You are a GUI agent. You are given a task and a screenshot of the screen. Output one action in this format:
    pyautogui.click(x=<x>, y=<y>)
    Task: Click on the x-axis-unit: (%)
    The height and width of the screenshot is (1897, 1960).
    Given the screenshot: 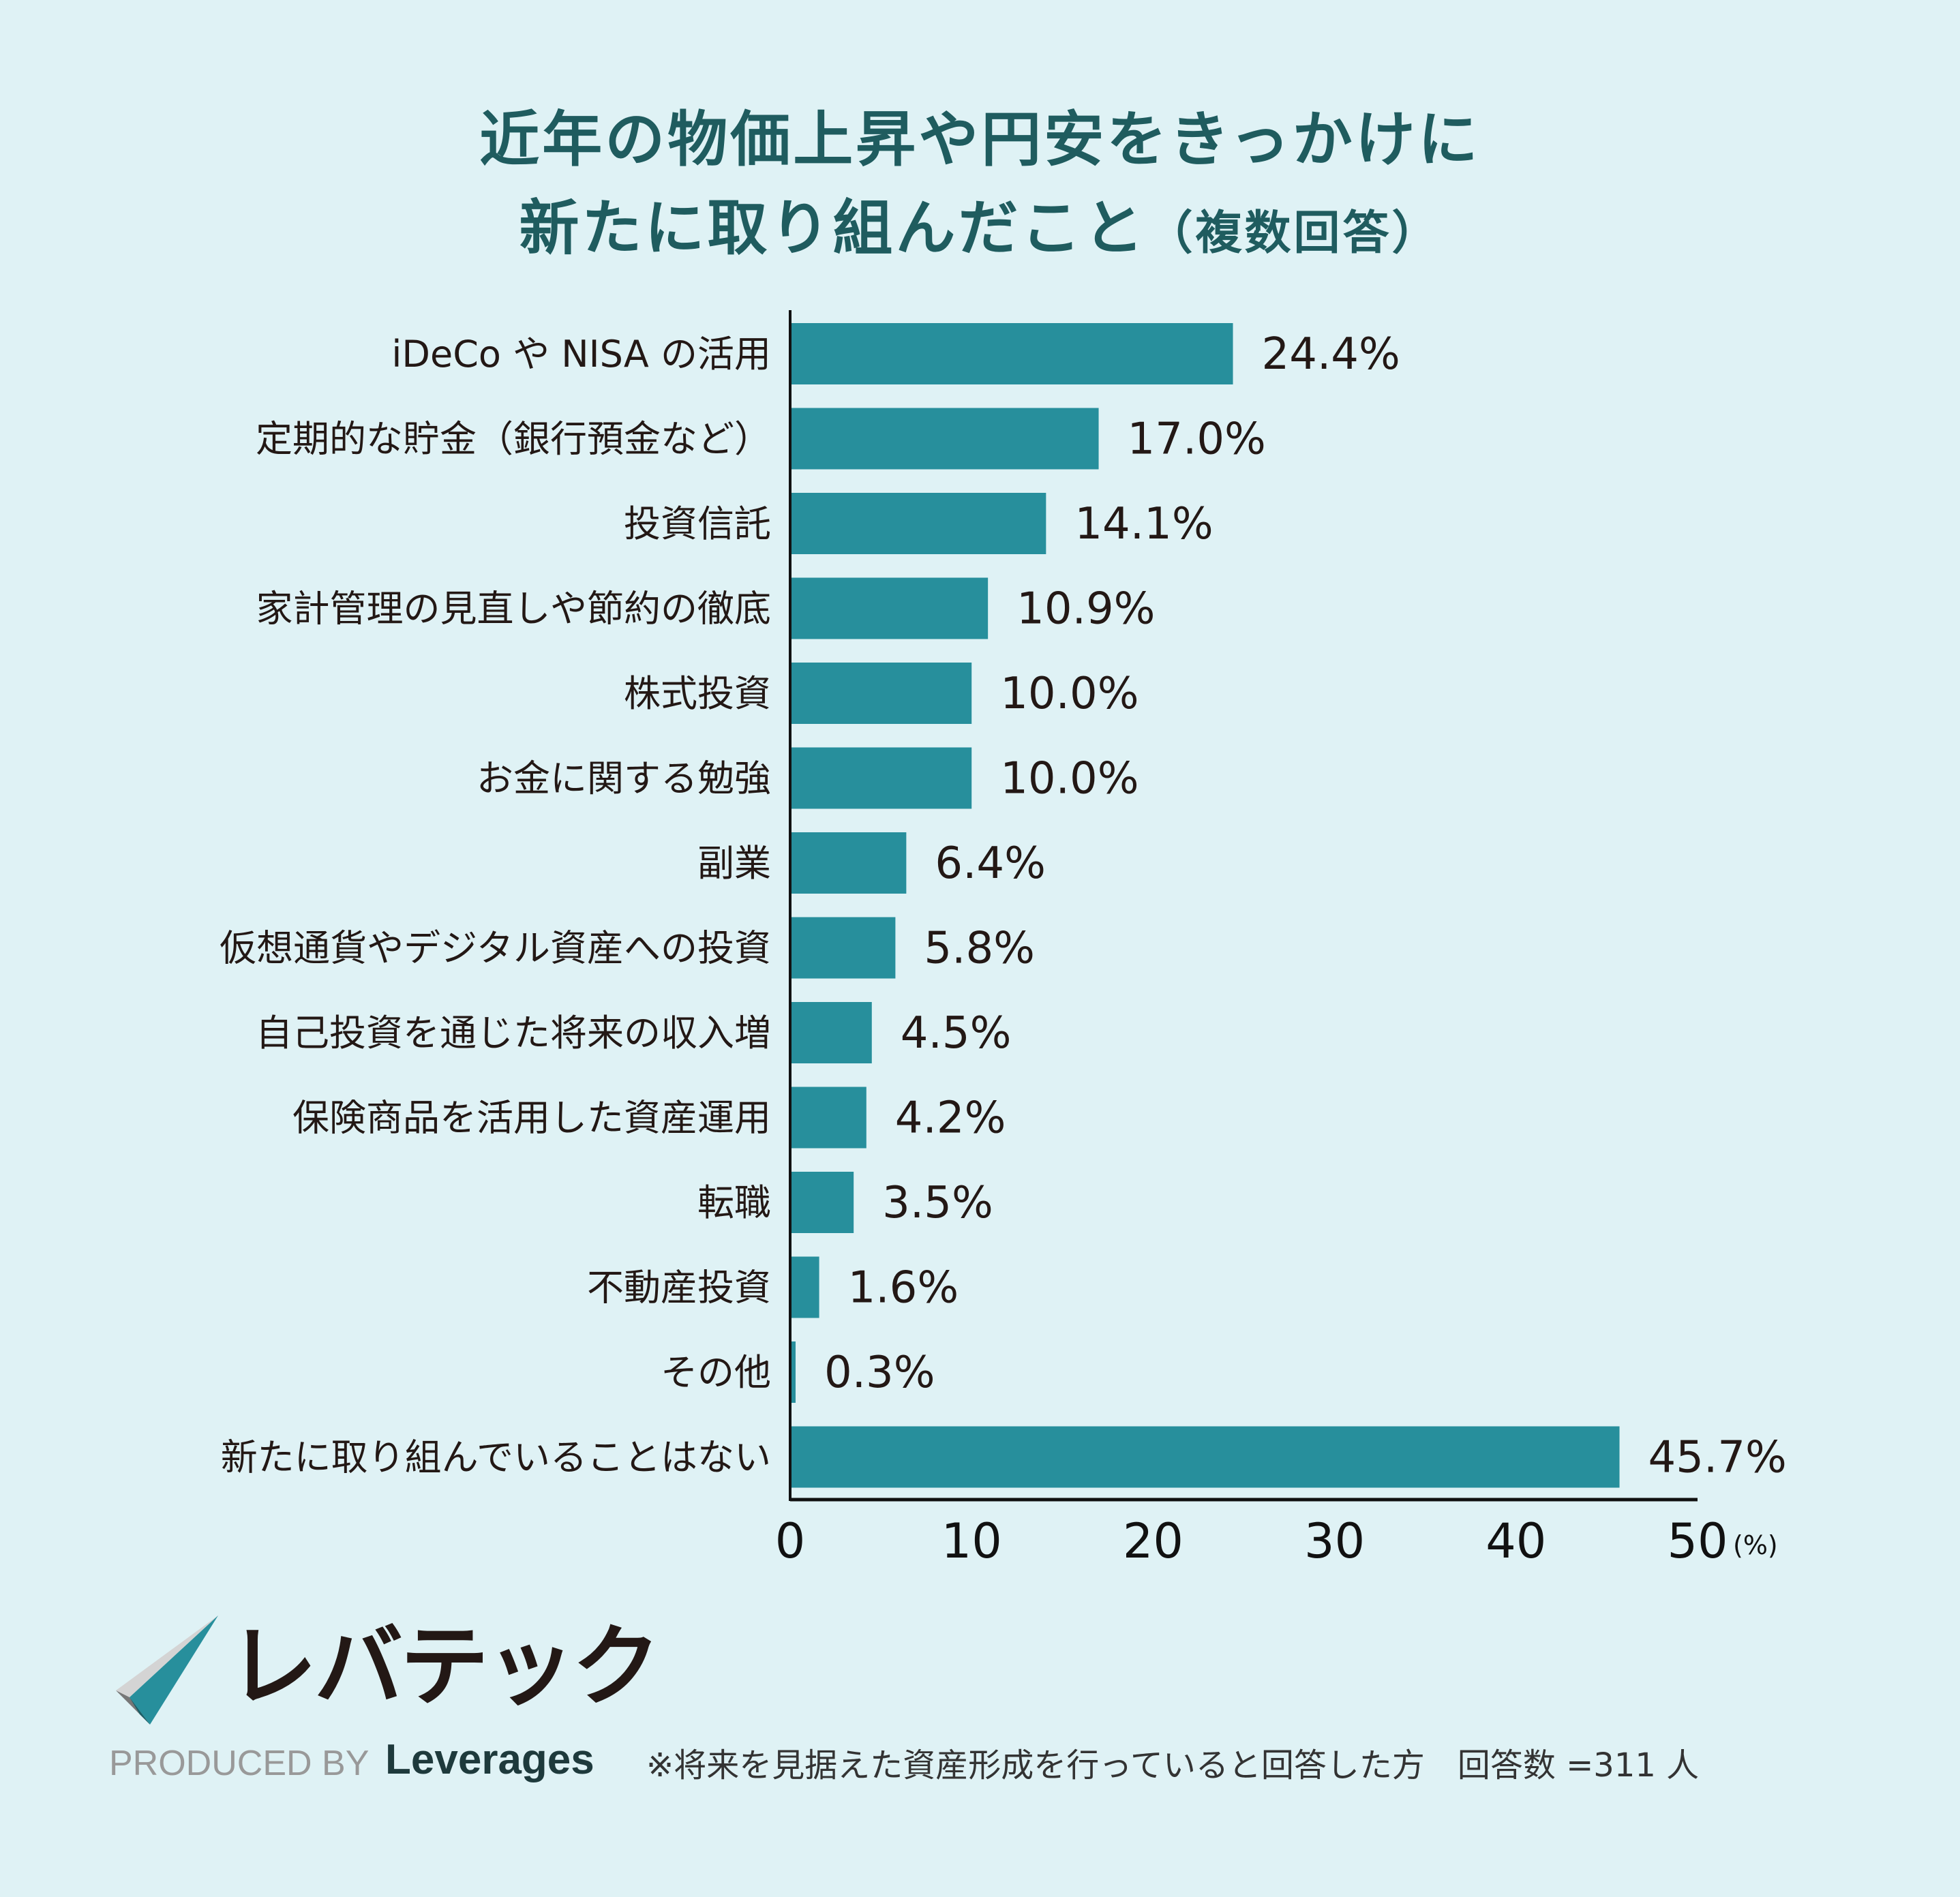 What is the action you would take?
    pyautogui.click(x=1756, y=1545)
    